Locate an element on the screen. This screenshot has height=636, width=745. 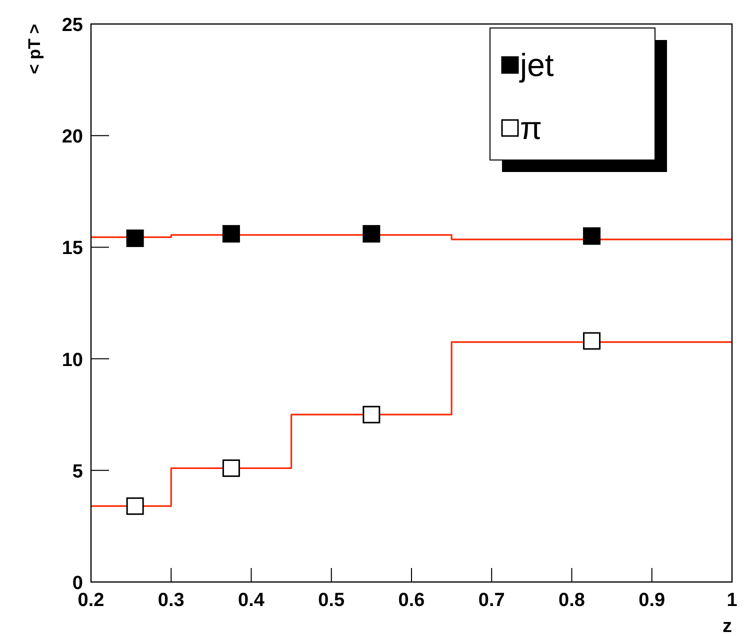
y-tick-label: 10 is located at coordinates (72, 360).